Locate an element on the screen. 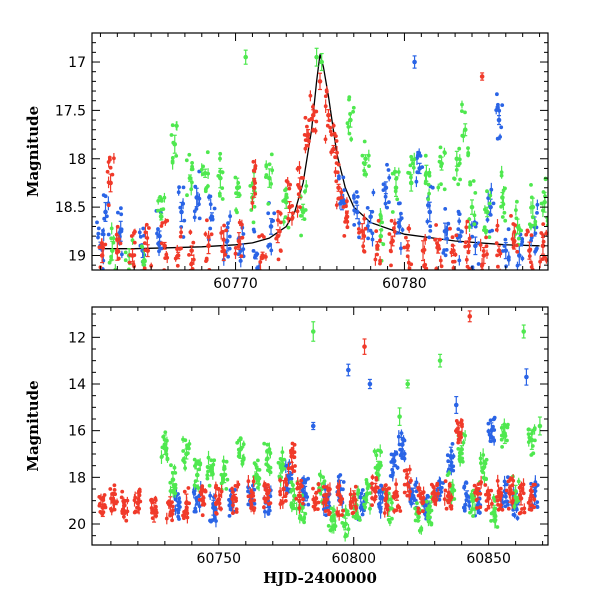 The height and width of the screenshot is (600, 600). x-tick-label: 60780 is located at coordinates (404, 284).